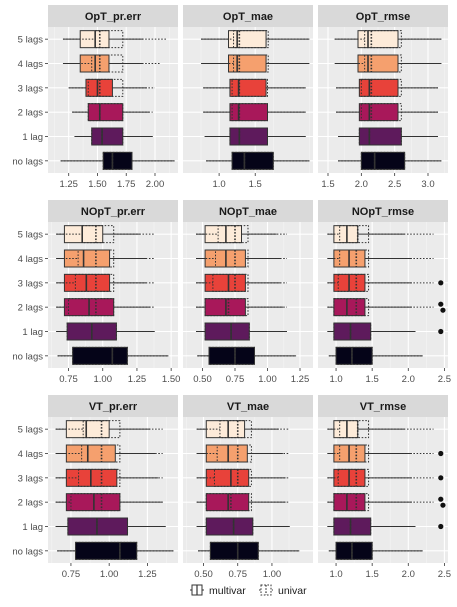 The width and height of the screenshot is (457, 607). I want to click on legend-label: multivar, so click(227, 591).